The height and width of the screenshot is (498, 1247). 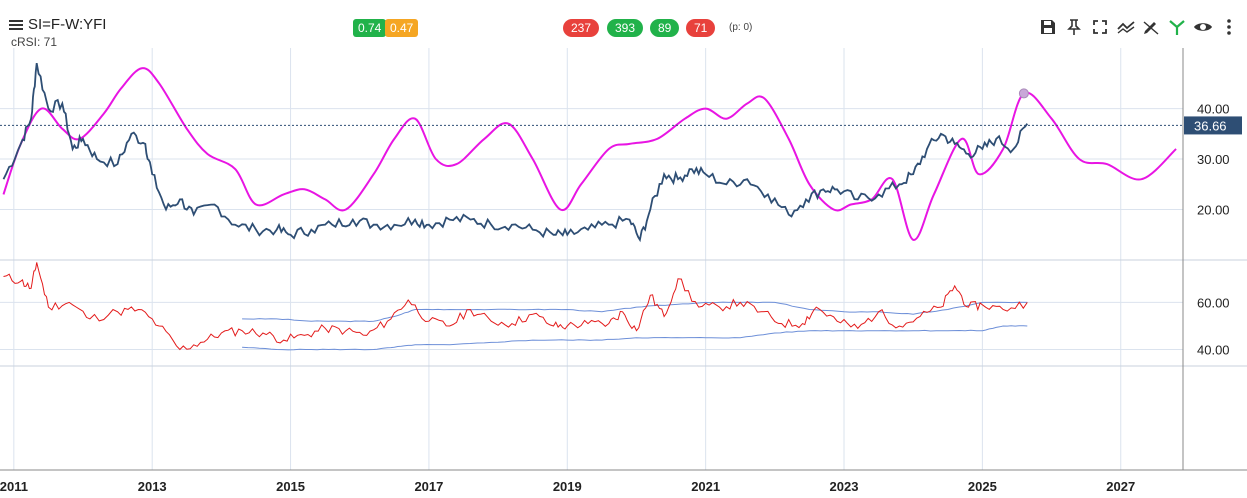 What do you see at coordinates (428, 486) in the screenshot?
I see `time-axis-label: 2017` at bounding box center [428, 486].